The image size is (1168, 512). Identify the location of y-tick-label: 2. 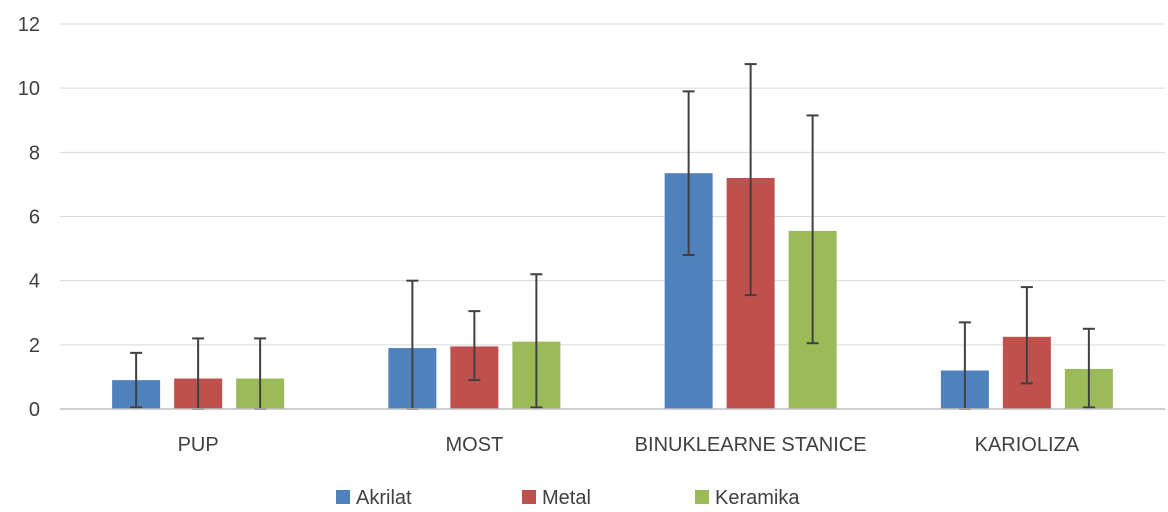
(34, 346).